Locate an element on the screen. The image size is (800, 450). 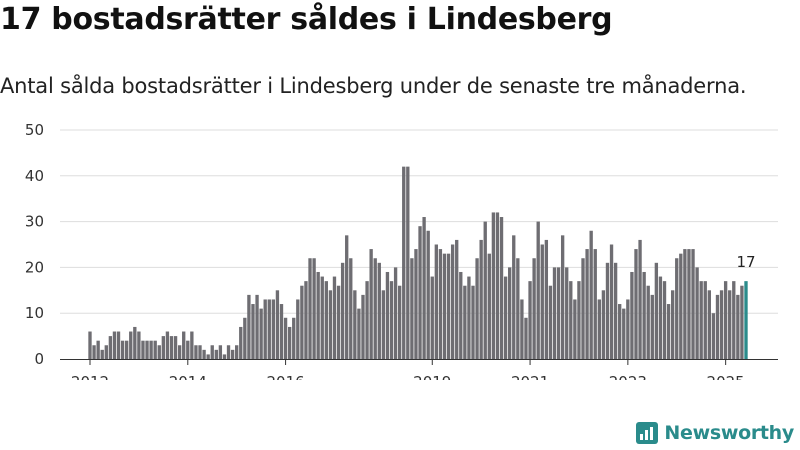
x-tick-label: 2023 is located at coordinates (628, 376).